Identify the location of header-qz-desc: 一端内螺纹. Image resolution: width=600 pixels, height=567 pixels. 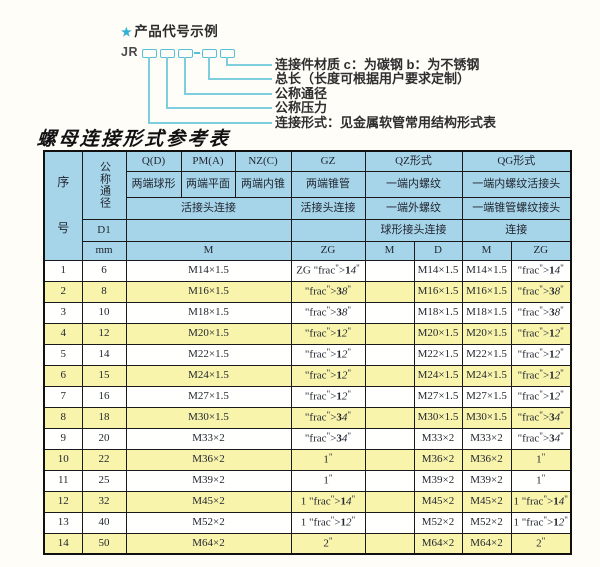
(413, 184).